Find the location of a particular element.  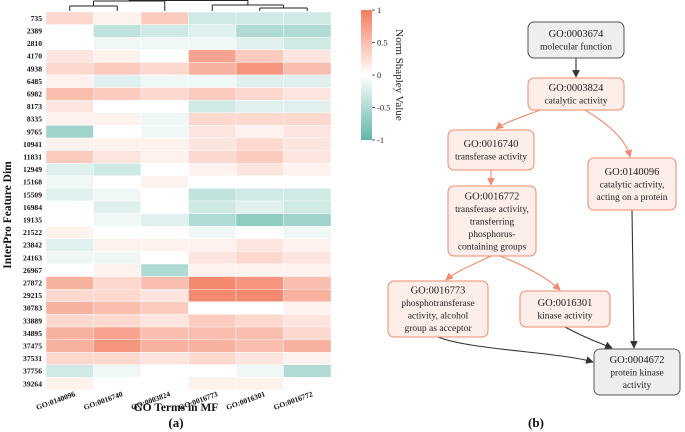

go-node: GO:0016301 kinase activity is located at coordinates (565, 309).